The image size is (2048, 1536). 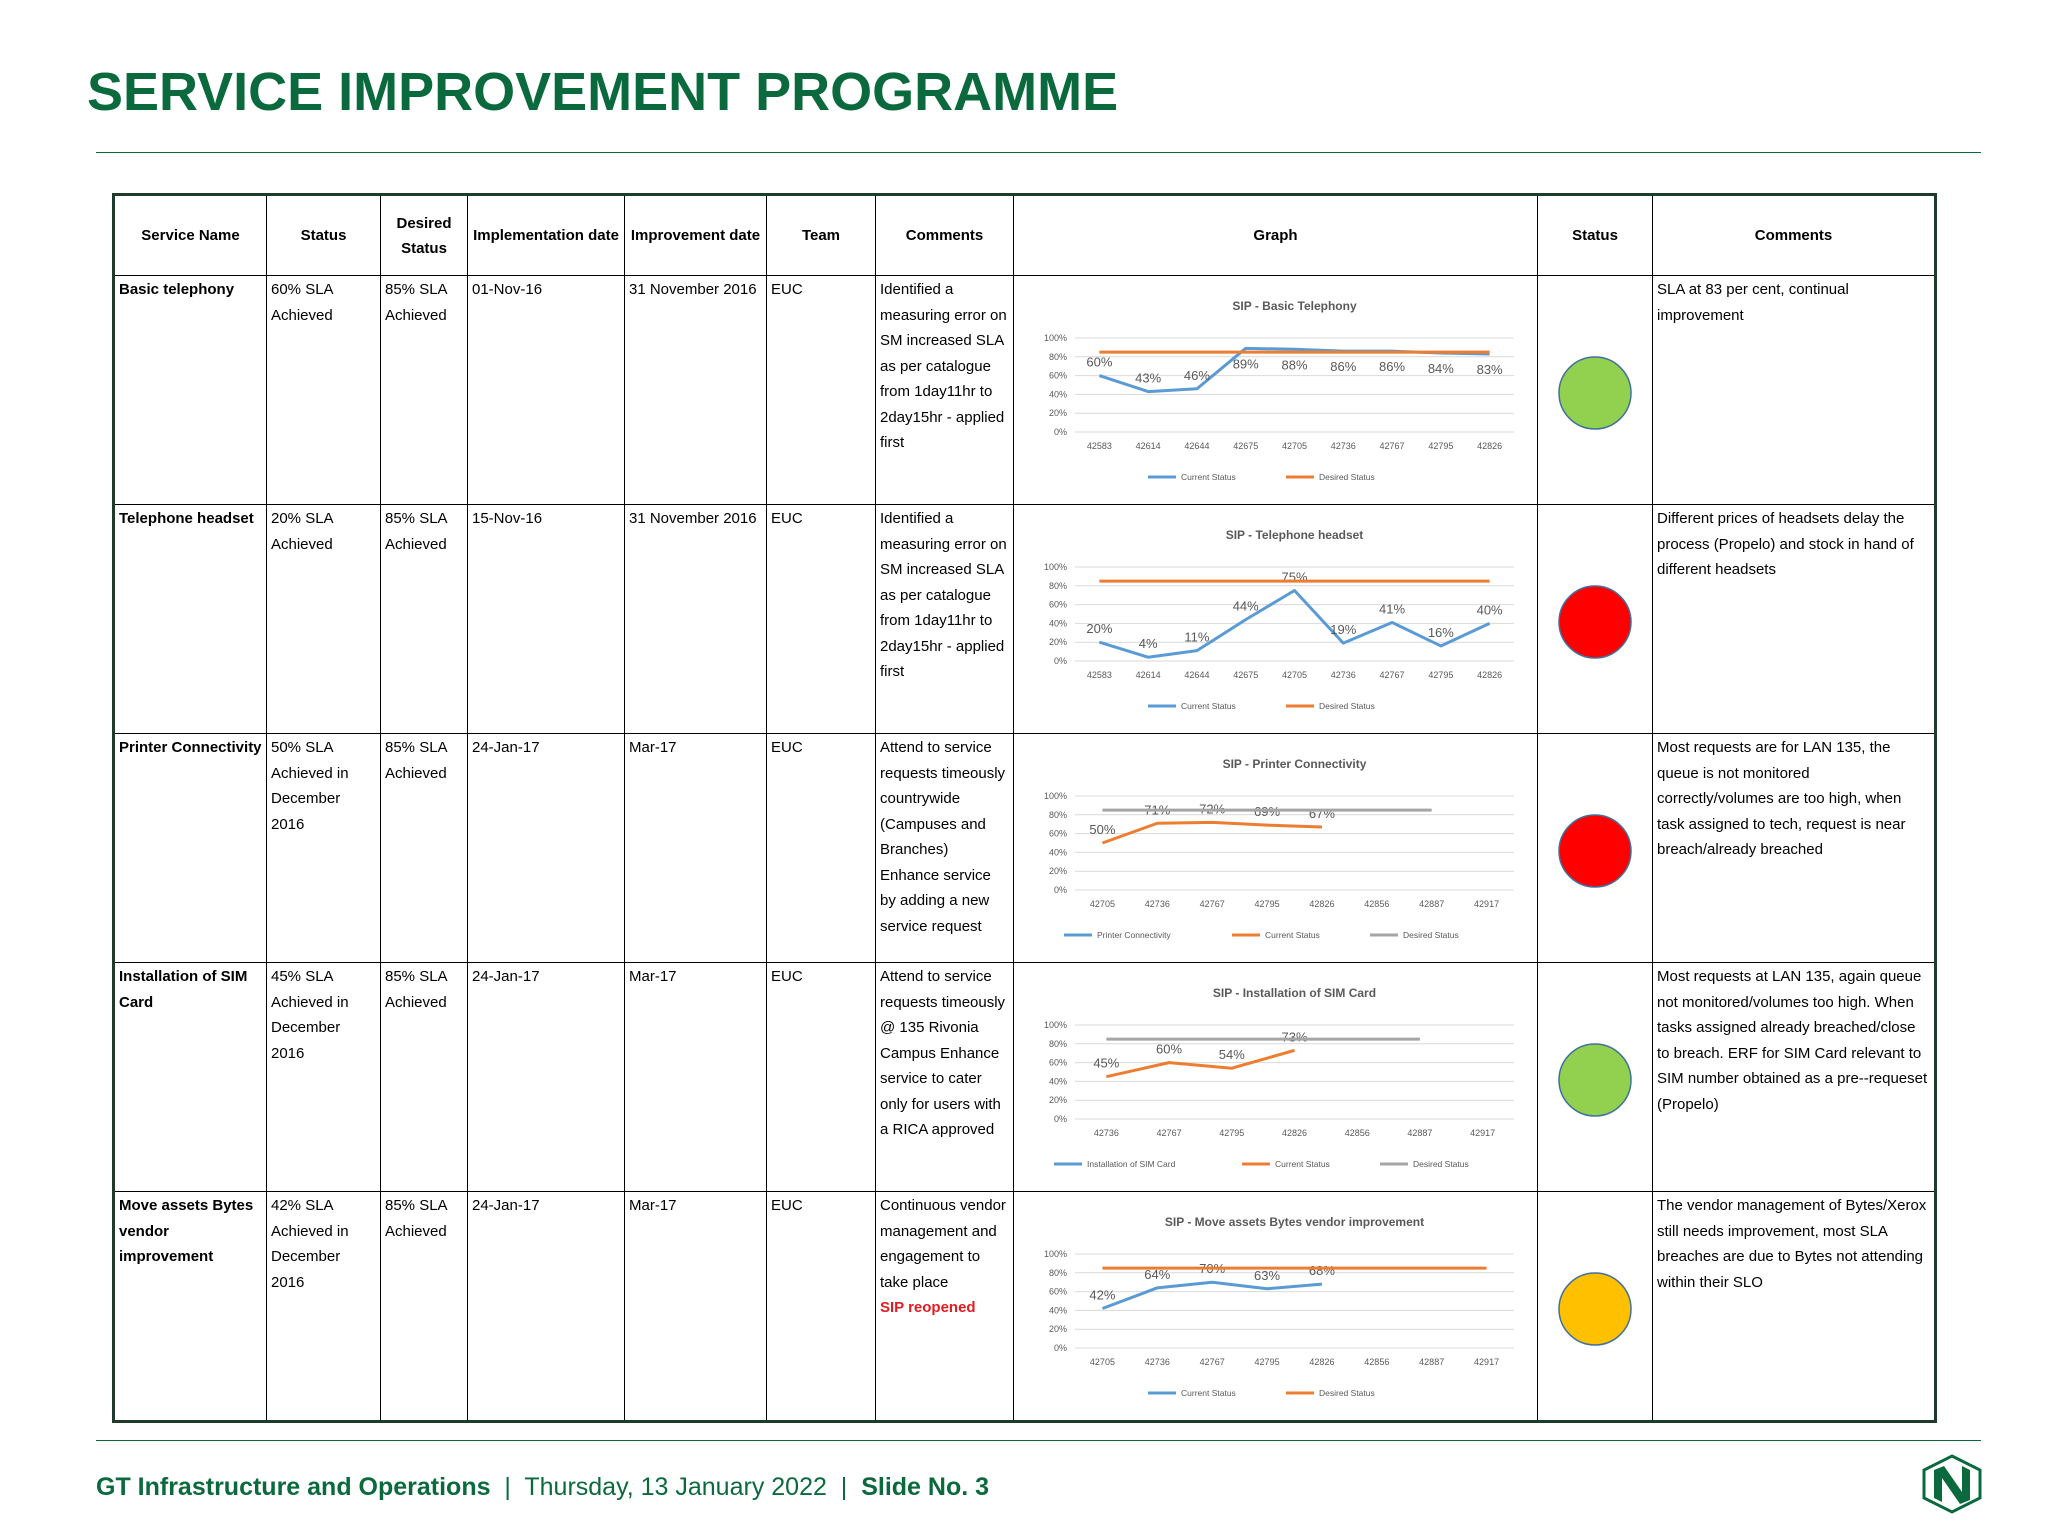 I want to click on service-name-text: Installation of SIM Card, so click(x=183, y=989).